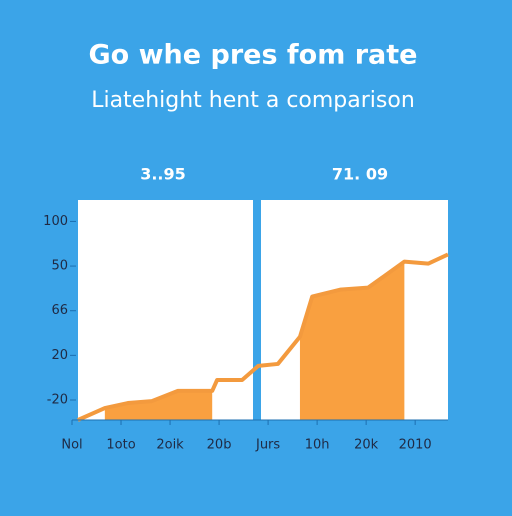  What do you see at coordinates (163, 174) in the screenshot?
I see `panel-label: 3..95` at bounding box center [163, 174].